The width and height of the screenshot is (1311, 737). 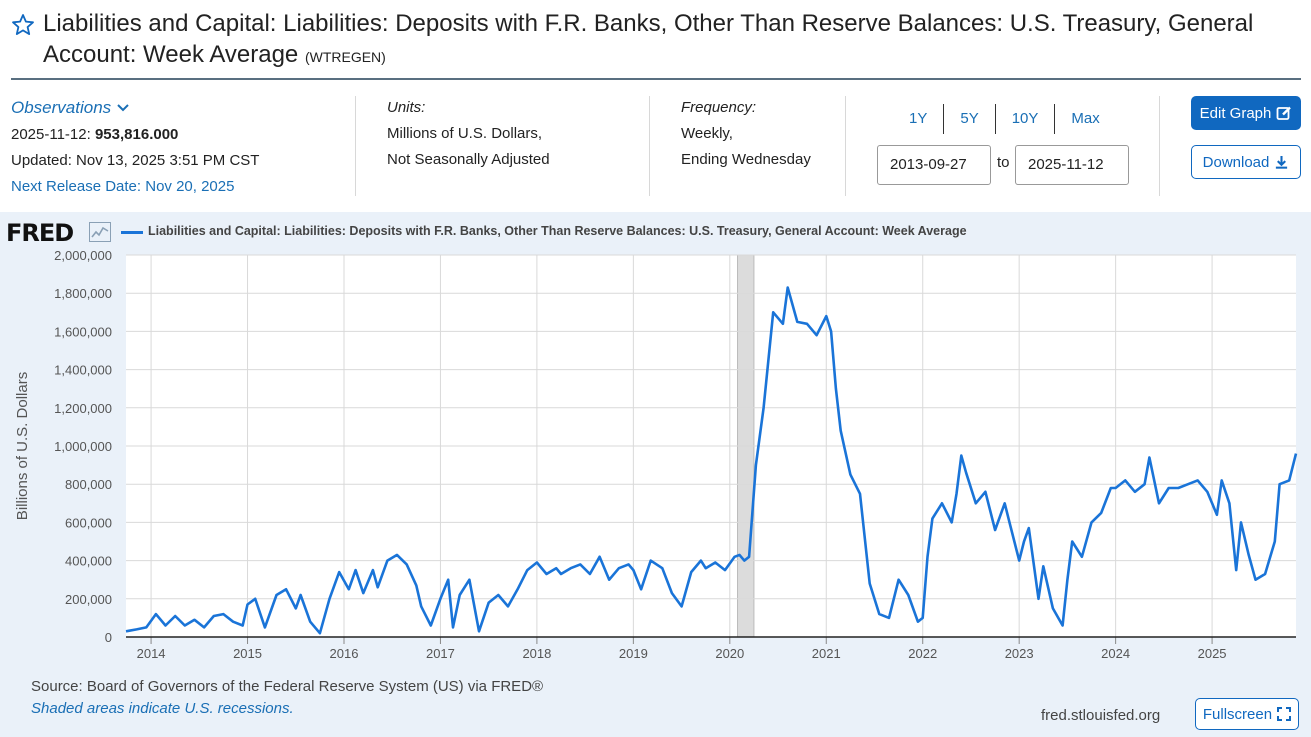 I want to click on y-tick-label: 400,000, so click(x=88, y=561).